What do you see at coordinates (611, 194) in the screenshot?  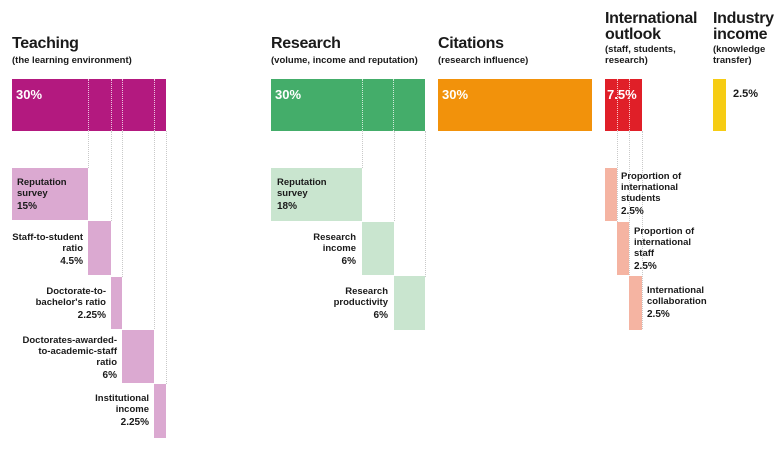 I see `international-students-block` at bounding box center [611, 194].